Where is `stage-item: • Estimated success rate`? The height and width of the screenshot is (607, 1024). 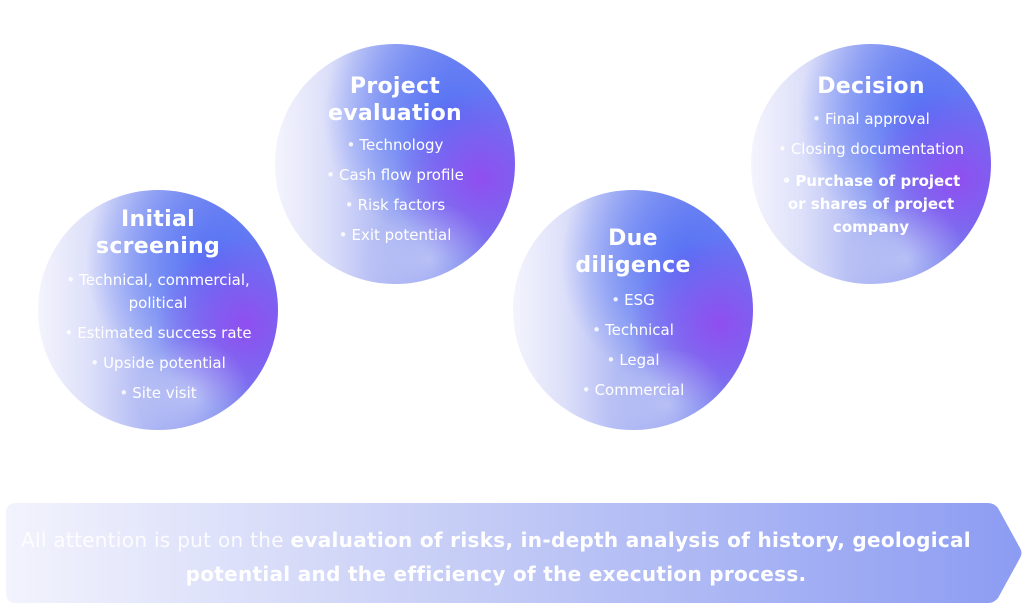 stage-item: • Estimated success rate is located at coordinates (158, 333).